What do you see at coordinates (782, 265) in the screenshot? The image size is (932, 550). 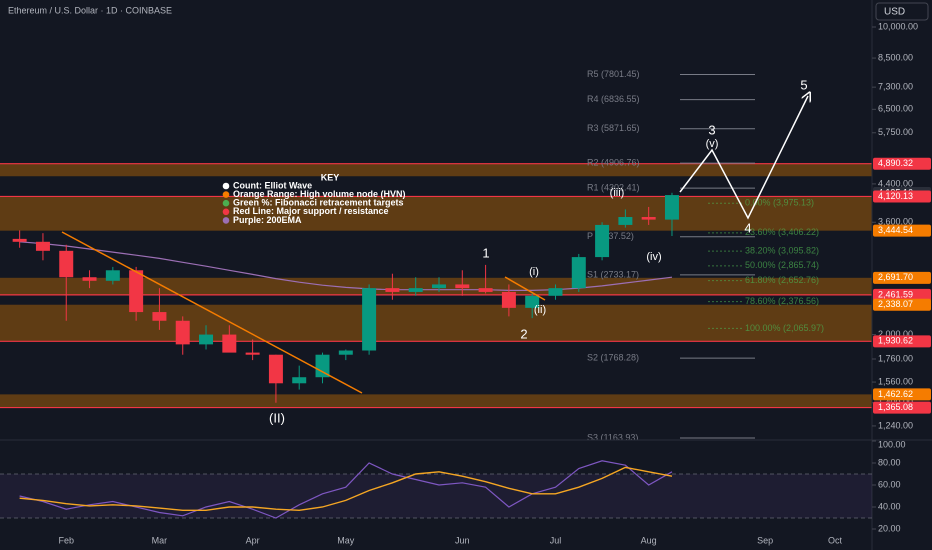 I see `fib-label: 50.00% (2,865.74)` at bounding box center [782, 265].